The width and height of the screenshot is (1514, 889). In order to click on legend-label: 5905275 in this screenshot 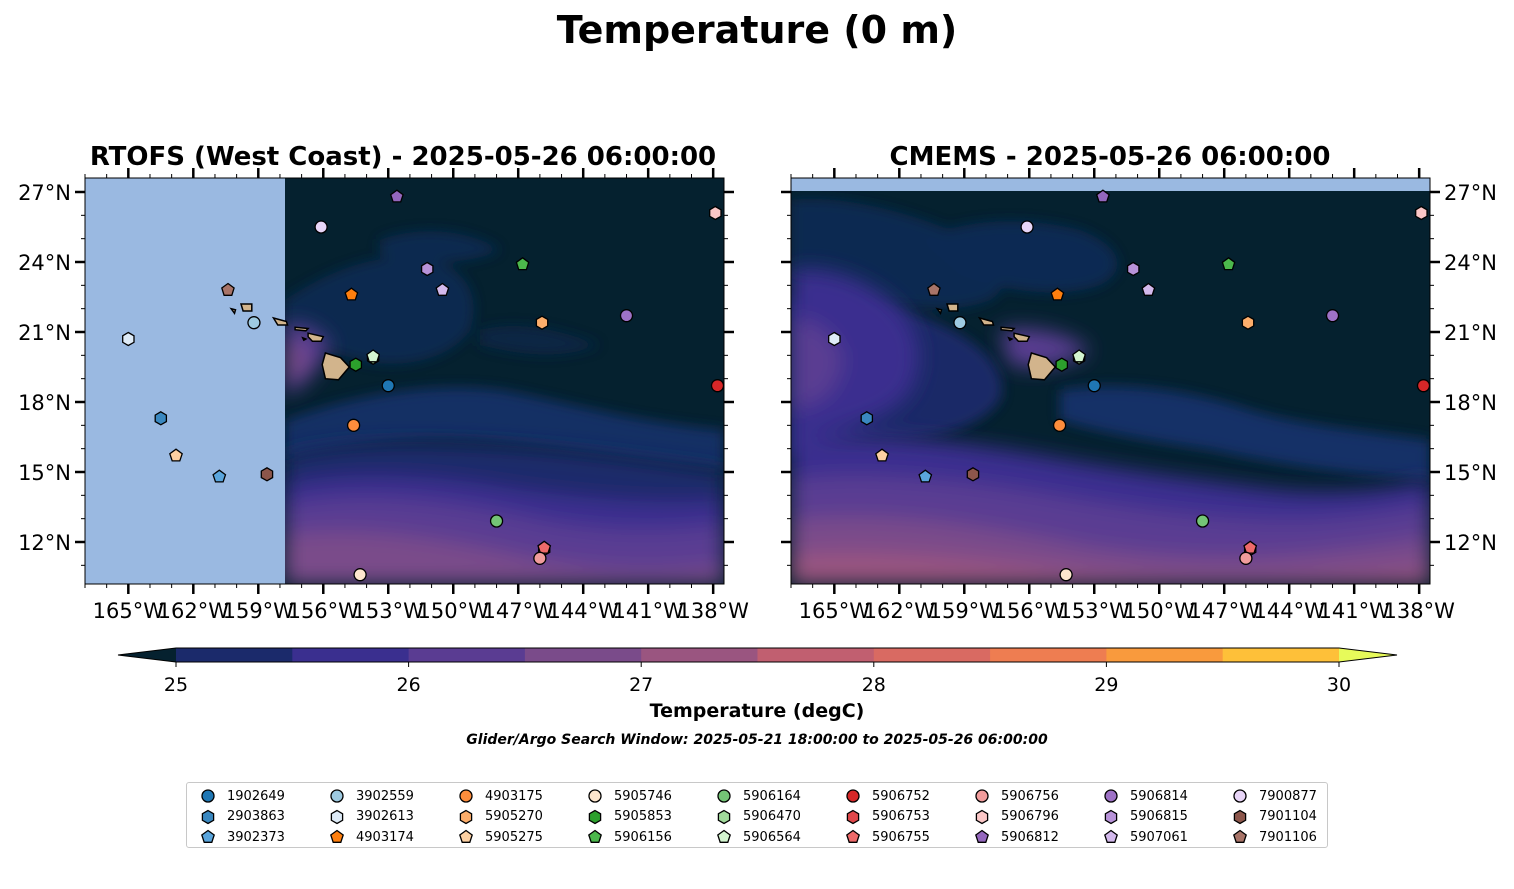, I will do `click(514, 837)`.